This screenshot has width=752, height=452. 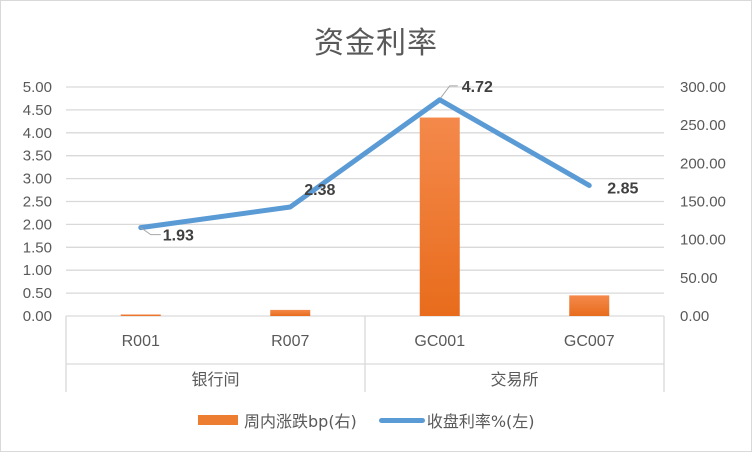 What do you see at coordinates (439, 217) in the screenshot?
I see `bar-GC001` at bounding box center [439, 217].